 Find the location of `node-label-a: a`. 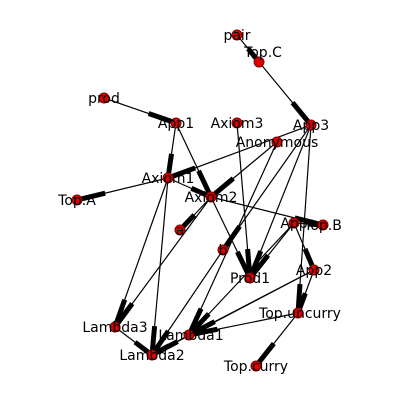

node-label-a: a is located at coordinates (180, 231).